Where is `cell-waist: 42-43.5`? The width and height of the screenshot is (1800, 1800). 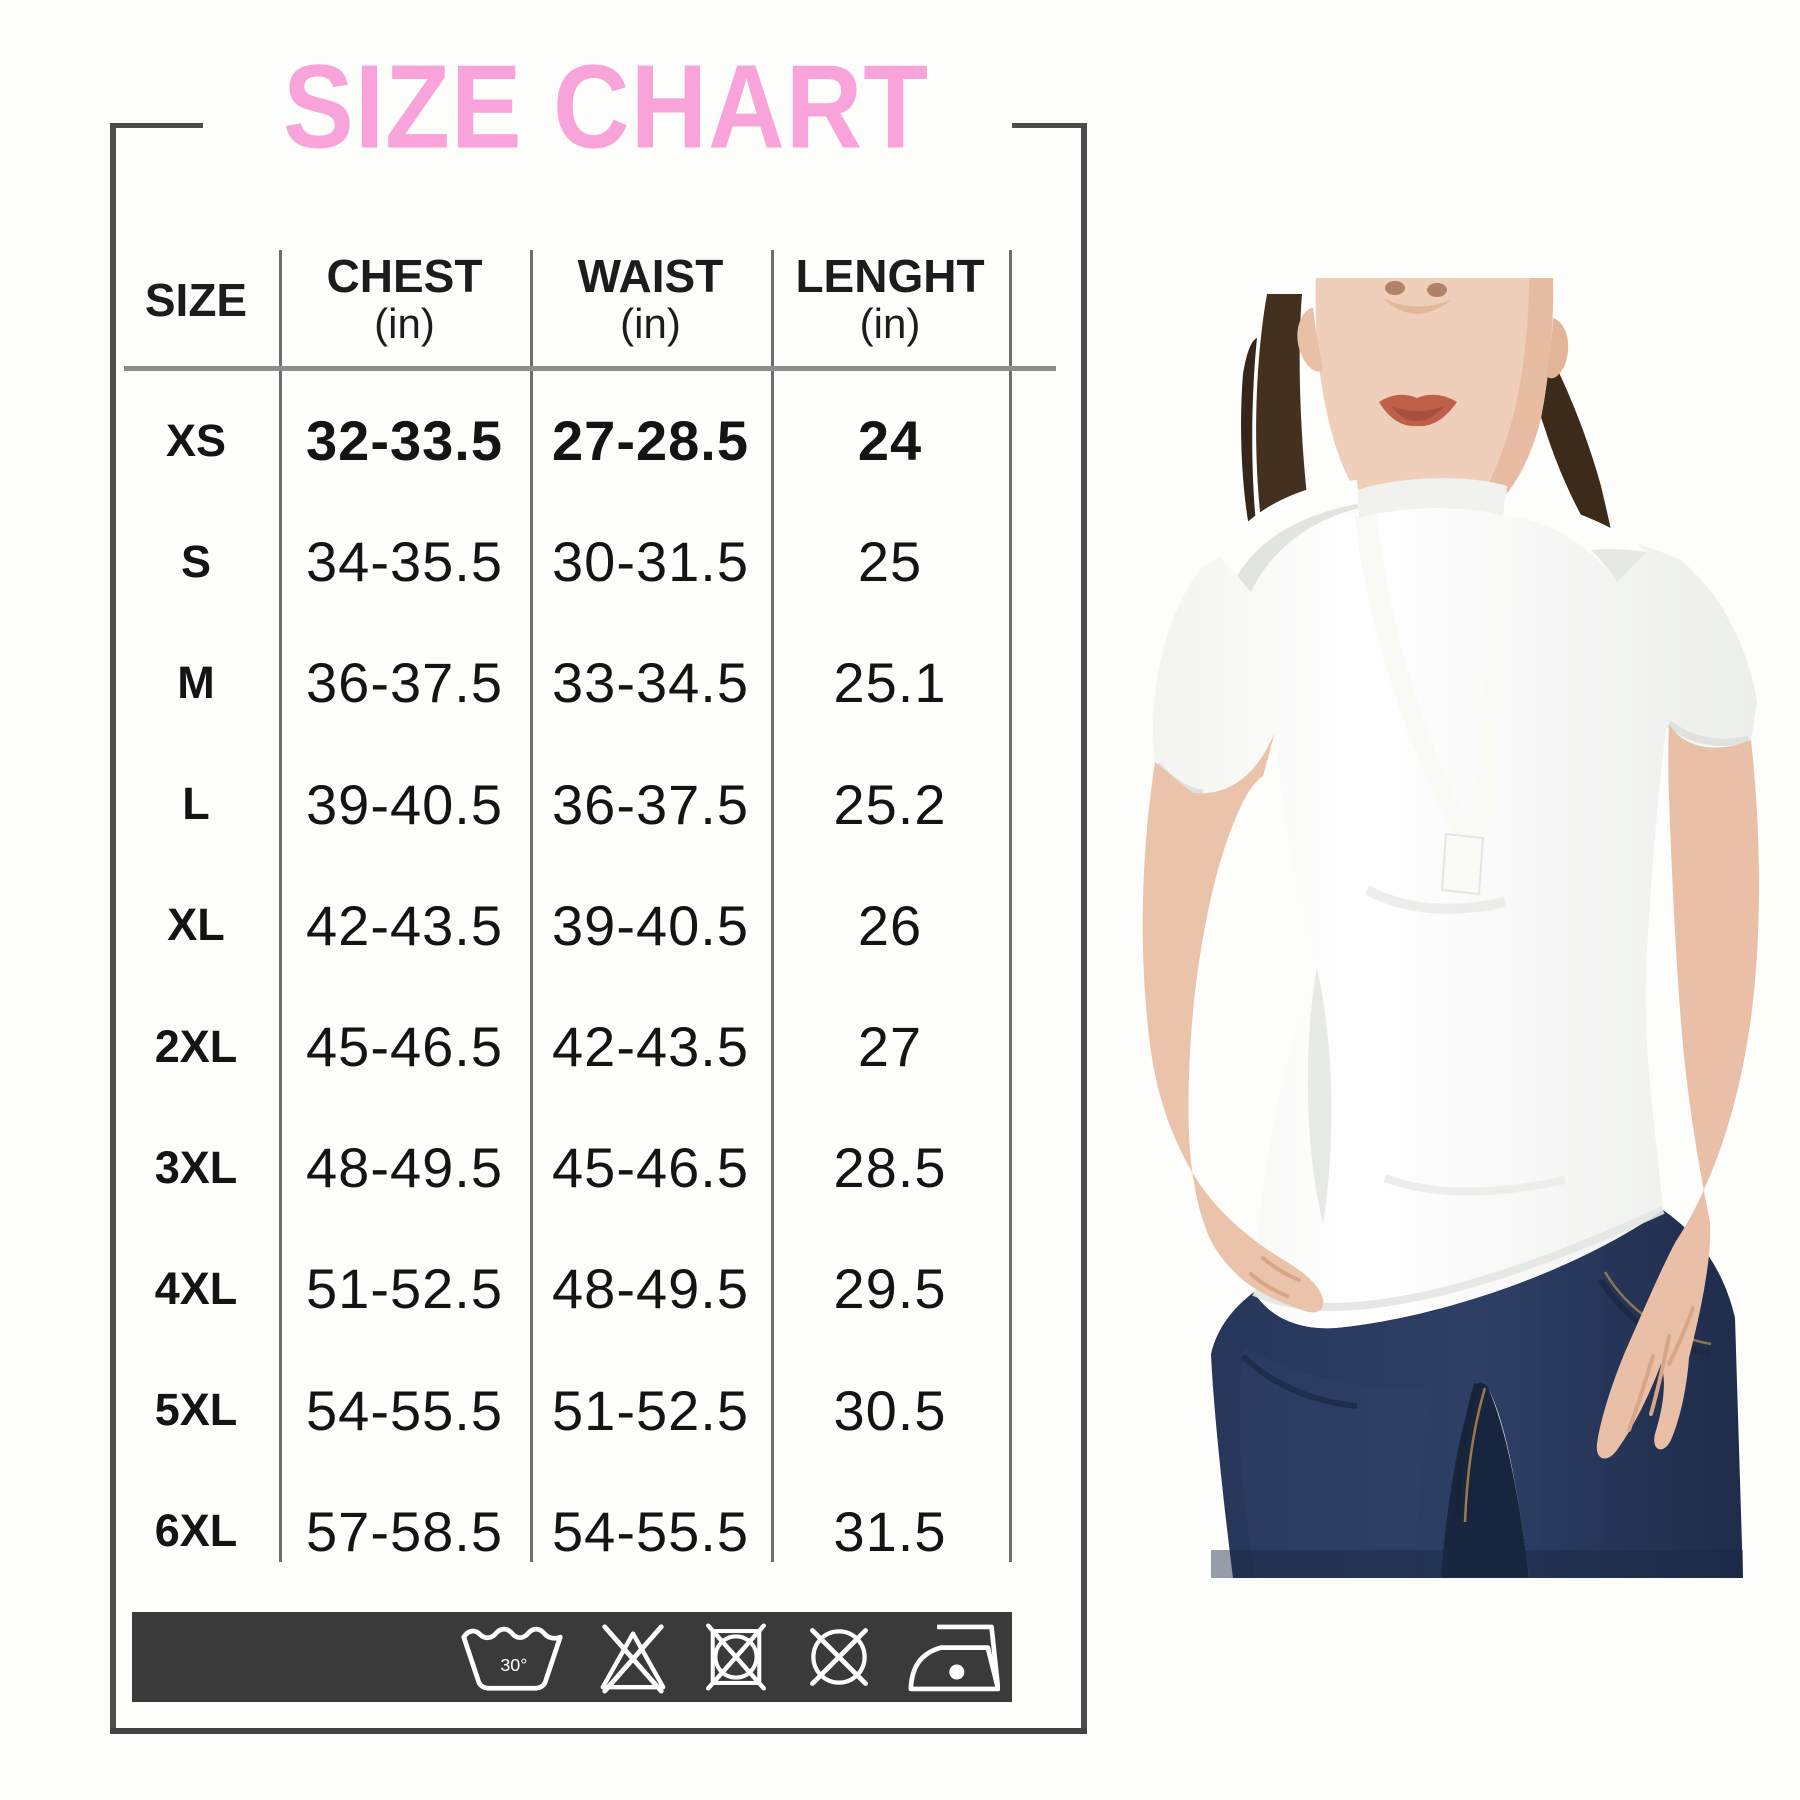 cell-waist: 42-43.5 is located at coordinates (650, 1047).